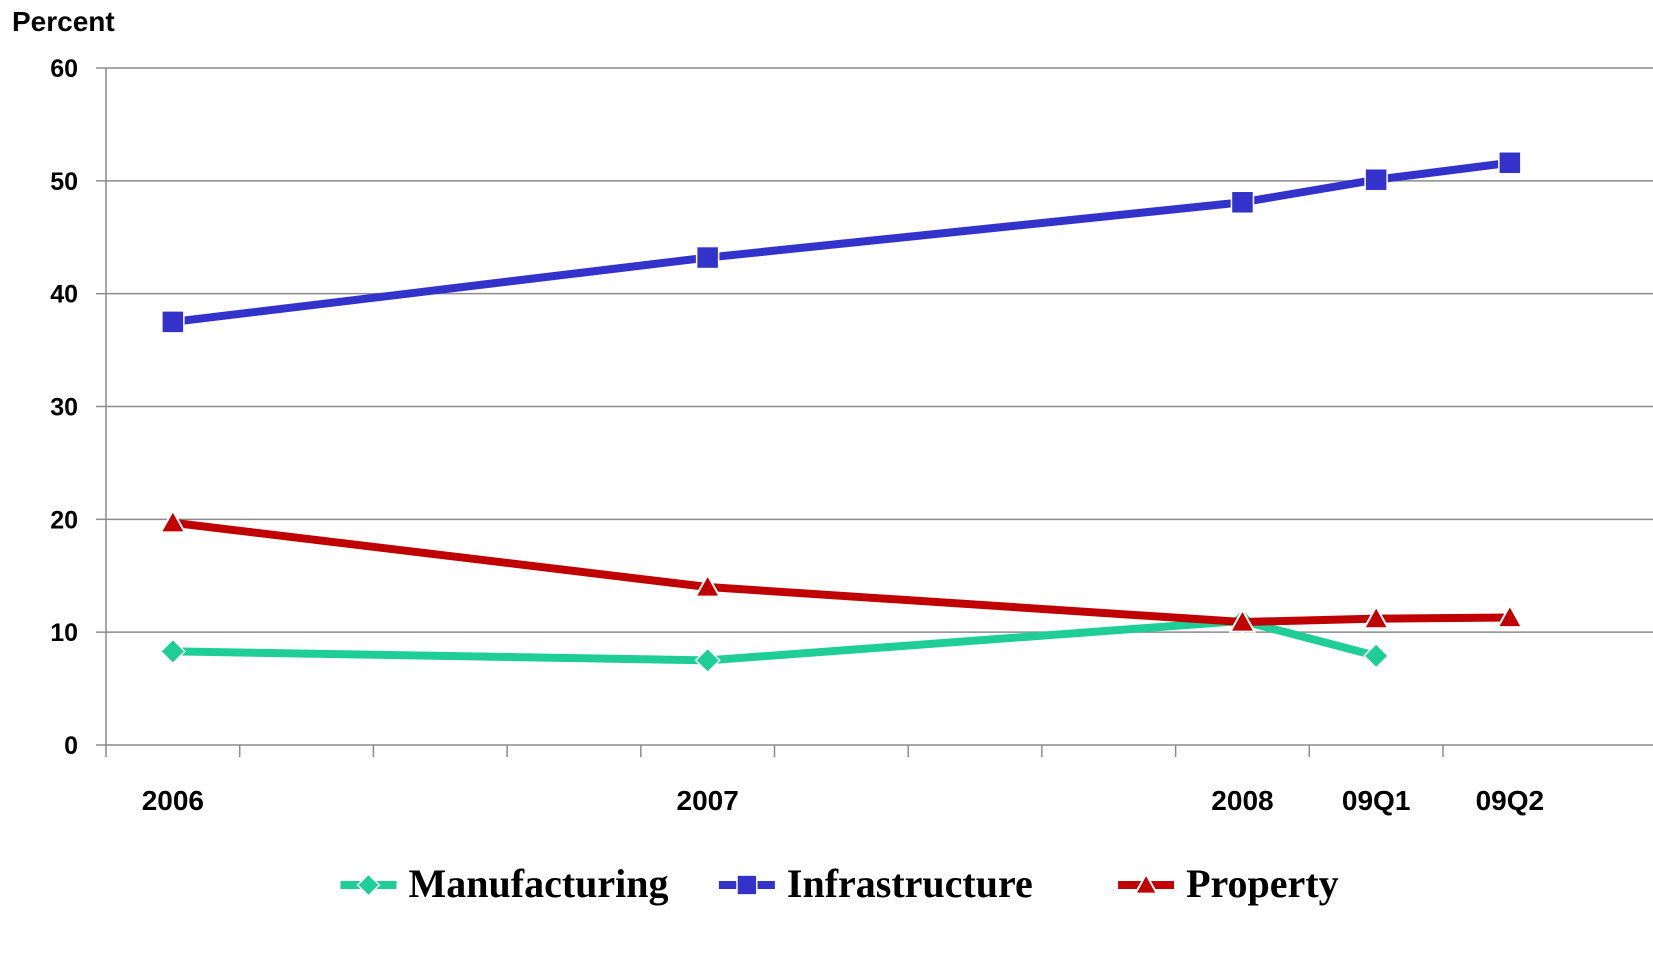 The image size is (1653, 973). I want to click on series-line-infrastructure, so click(841, 242).